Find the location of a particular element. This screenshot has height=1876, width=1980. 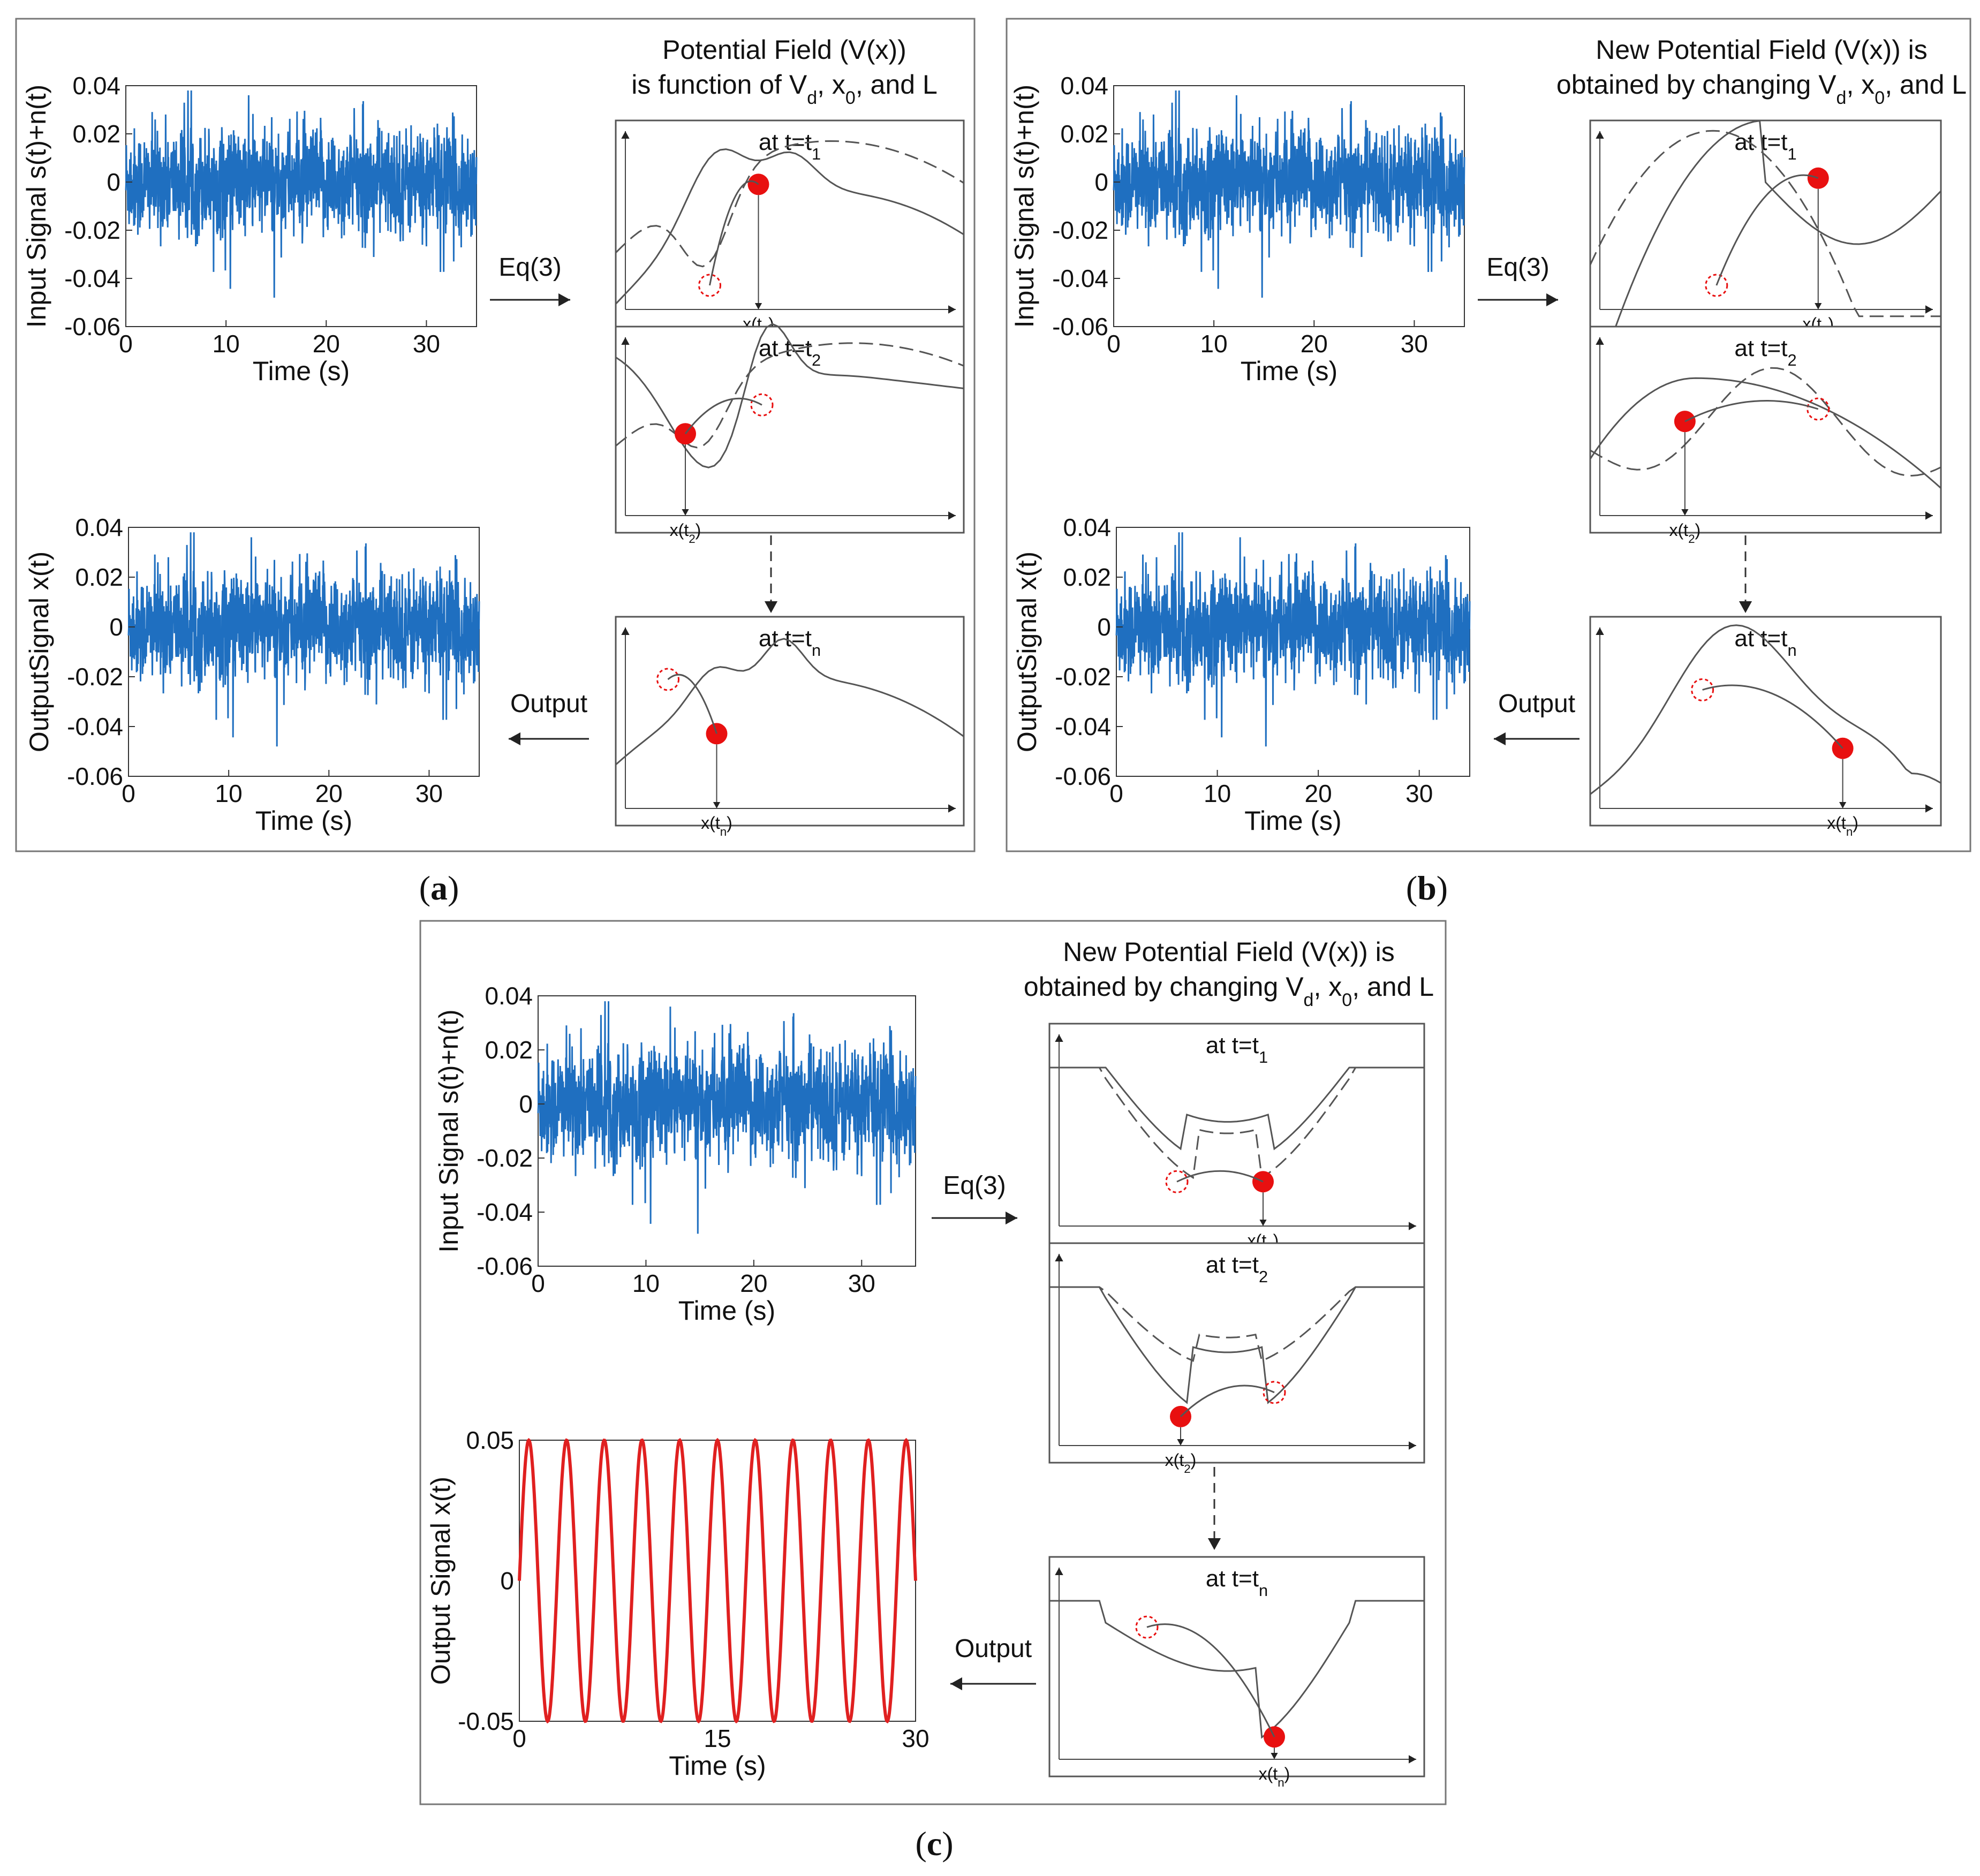

panel-b-input-xtick-label: 30 is located at coordinates (1414, 344).